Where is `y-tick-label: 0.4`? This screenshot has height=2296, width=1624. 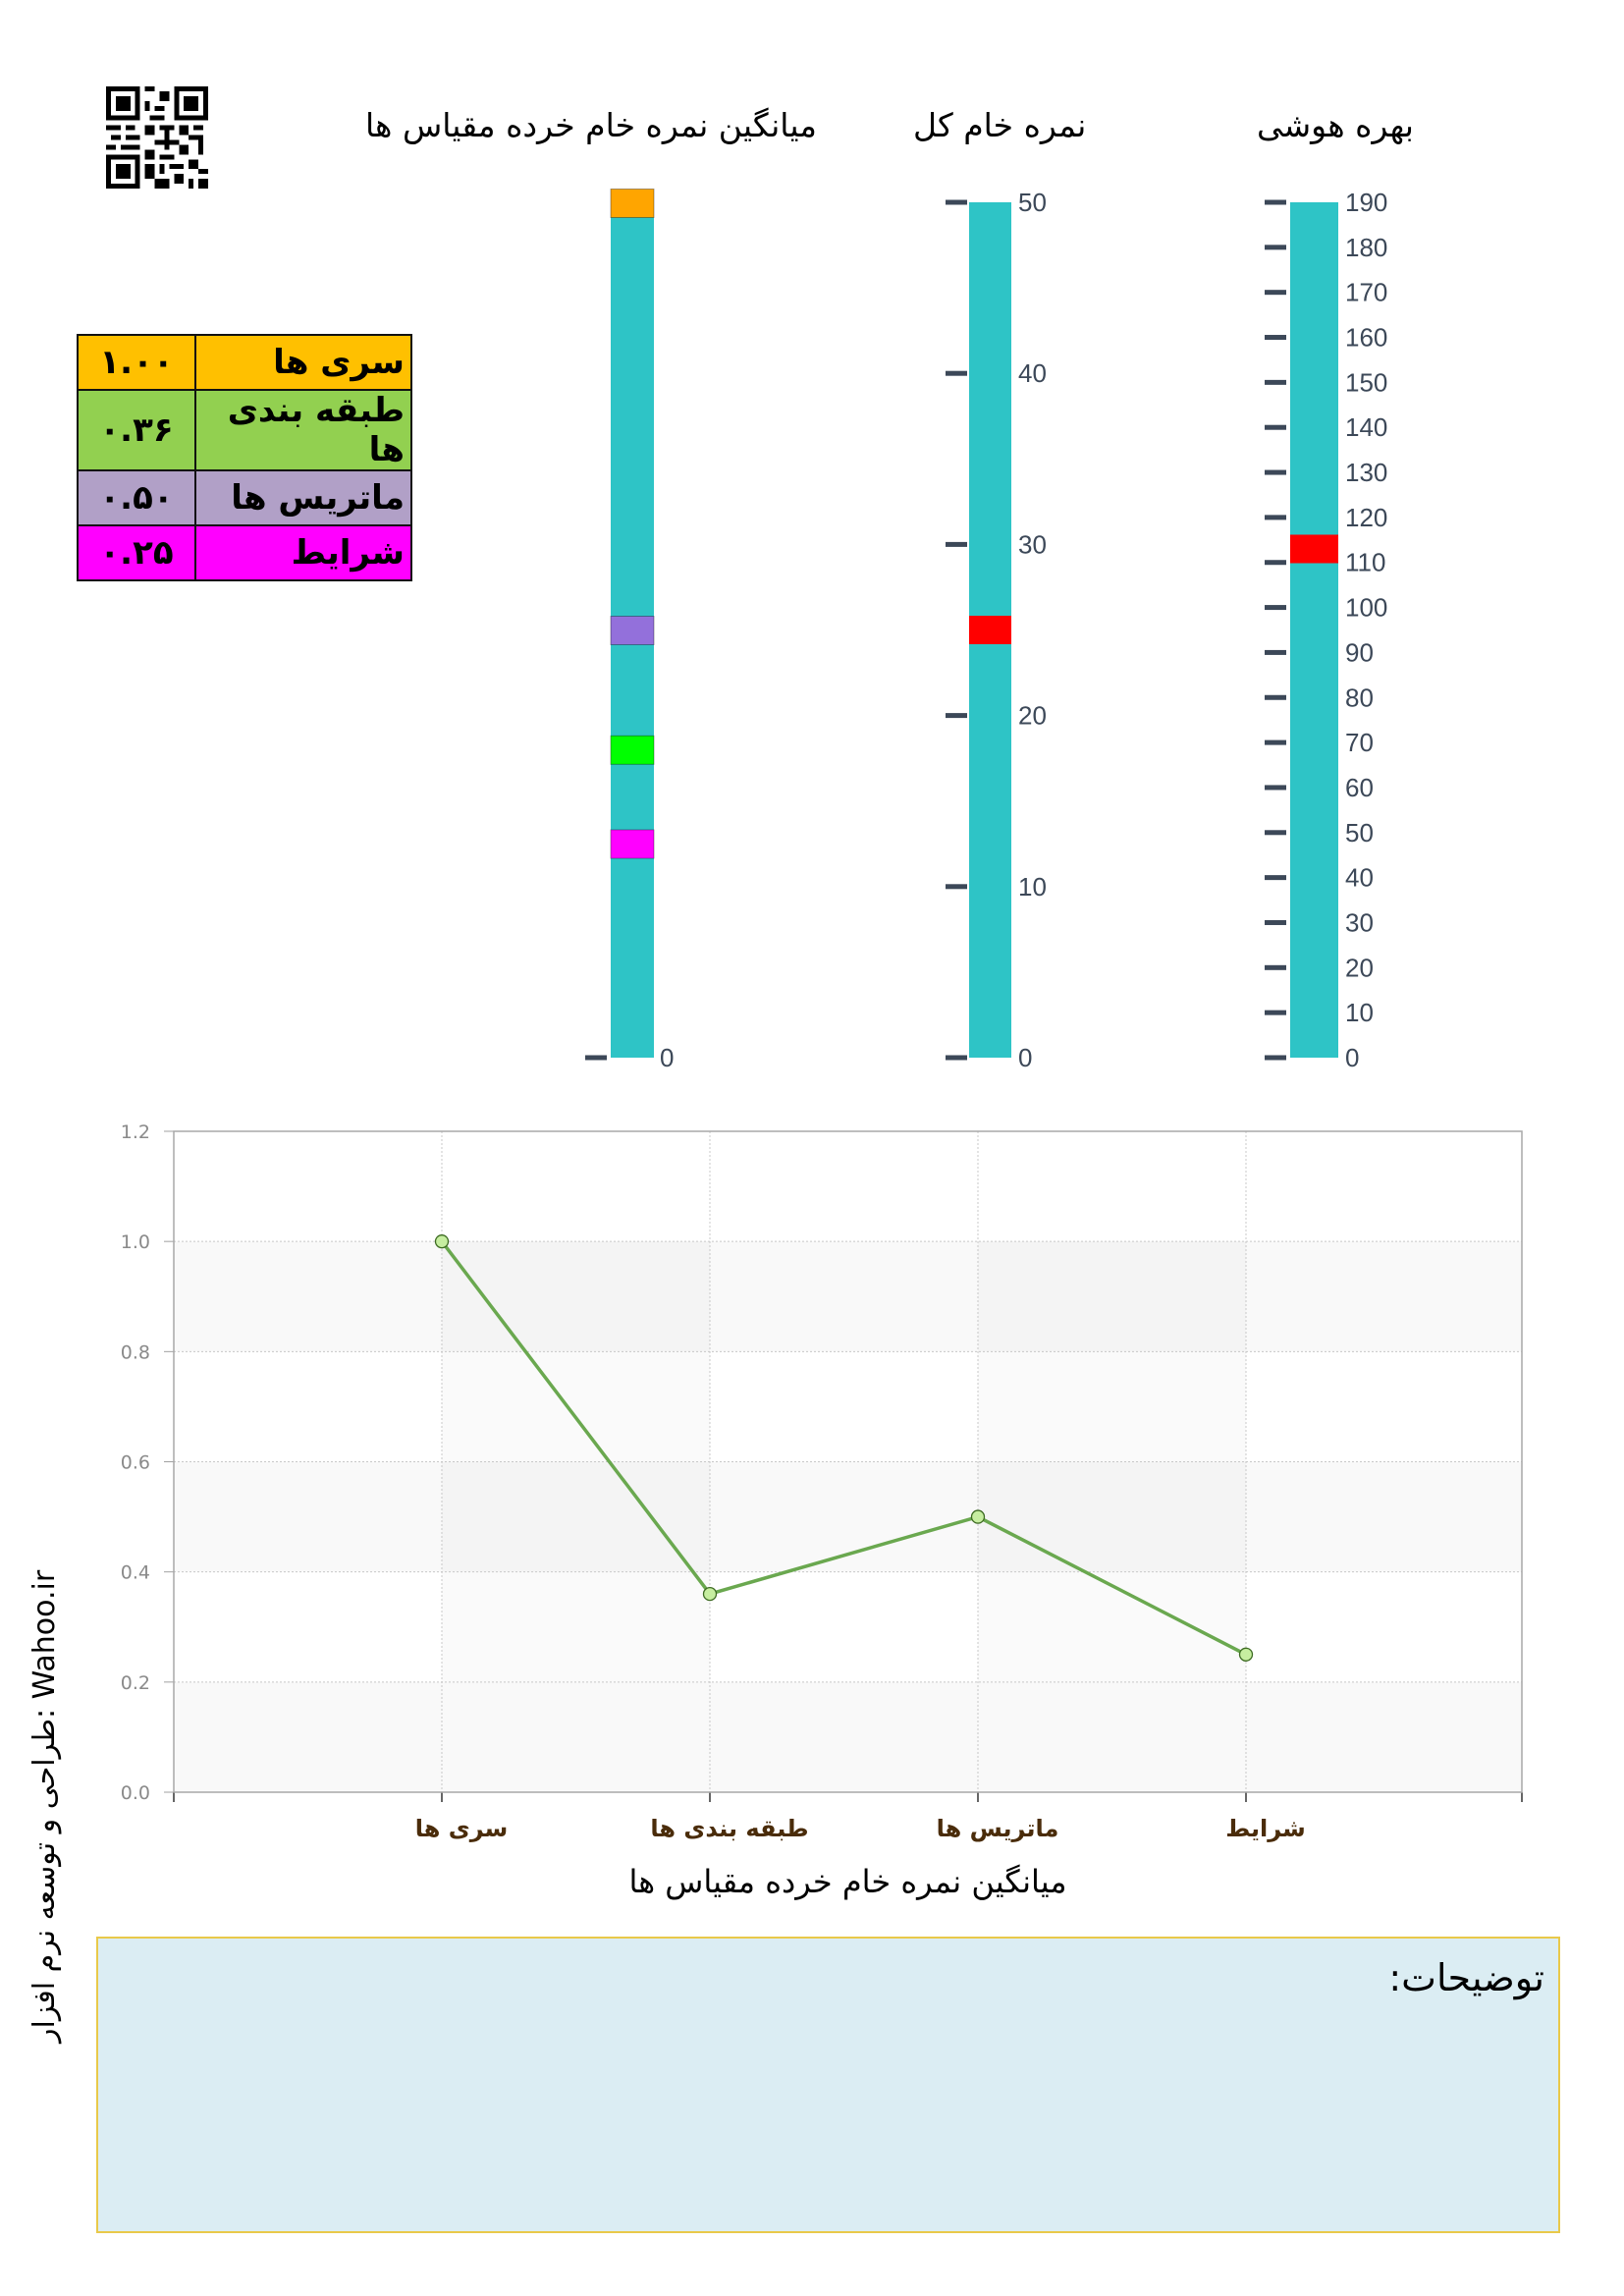 y-tick-label: 0.4 is located at coordinates (135, 1573).